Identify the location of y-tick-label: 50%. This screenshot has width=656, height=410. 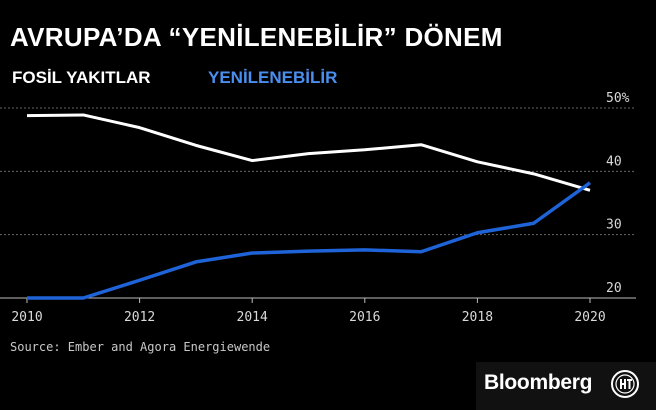
(618, 98).